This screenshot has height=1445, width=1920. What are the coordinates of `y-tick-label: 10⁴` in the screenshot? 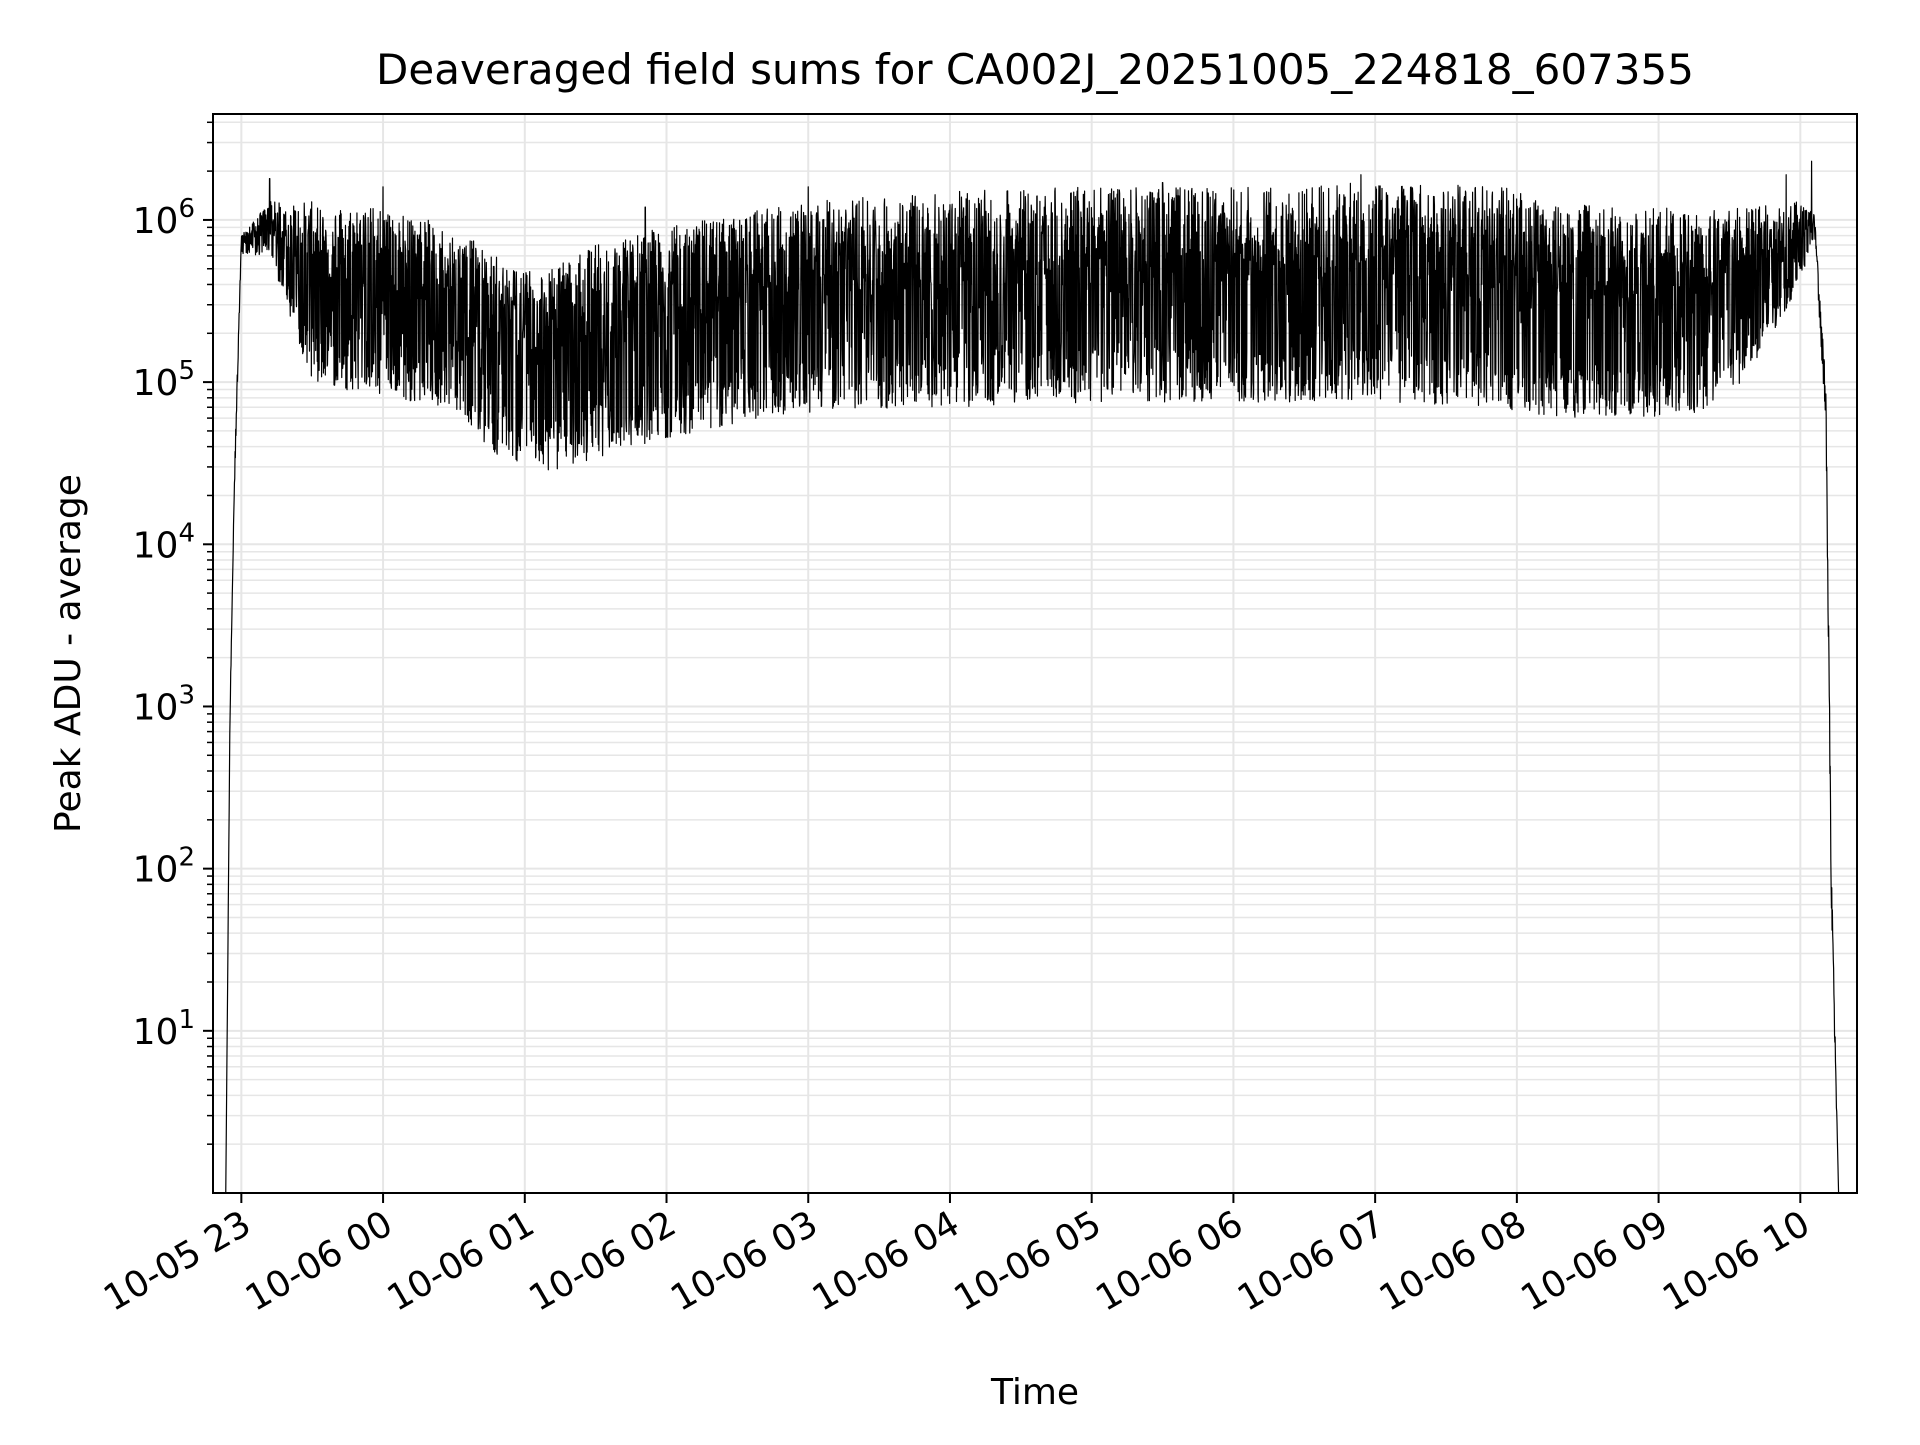 It's located at (164, 542).